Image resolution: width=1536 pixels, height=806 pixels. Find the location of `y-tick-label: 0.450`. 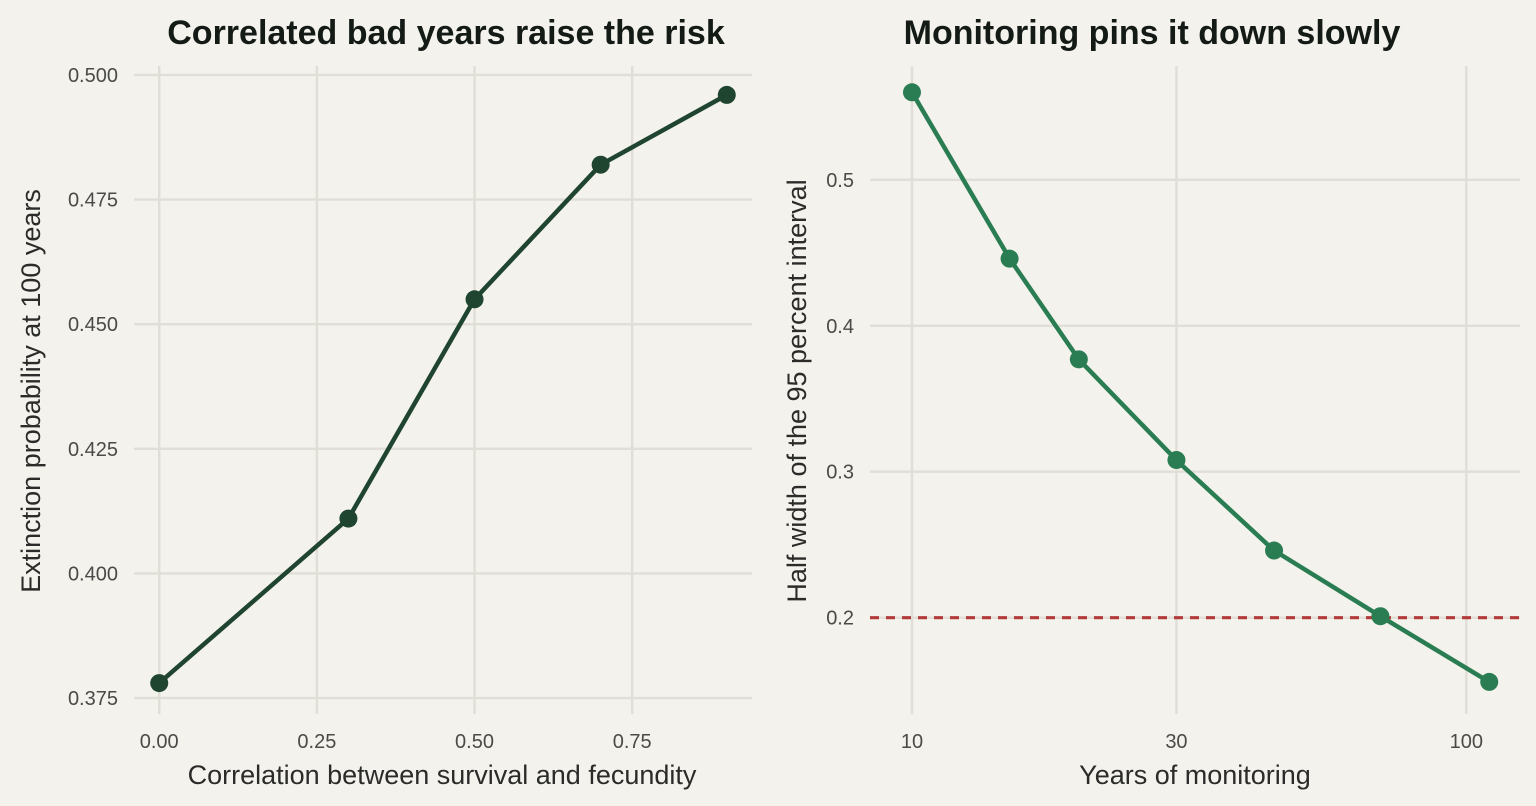

y-tick-label: 0.450 is located at coordinates (93, 325).